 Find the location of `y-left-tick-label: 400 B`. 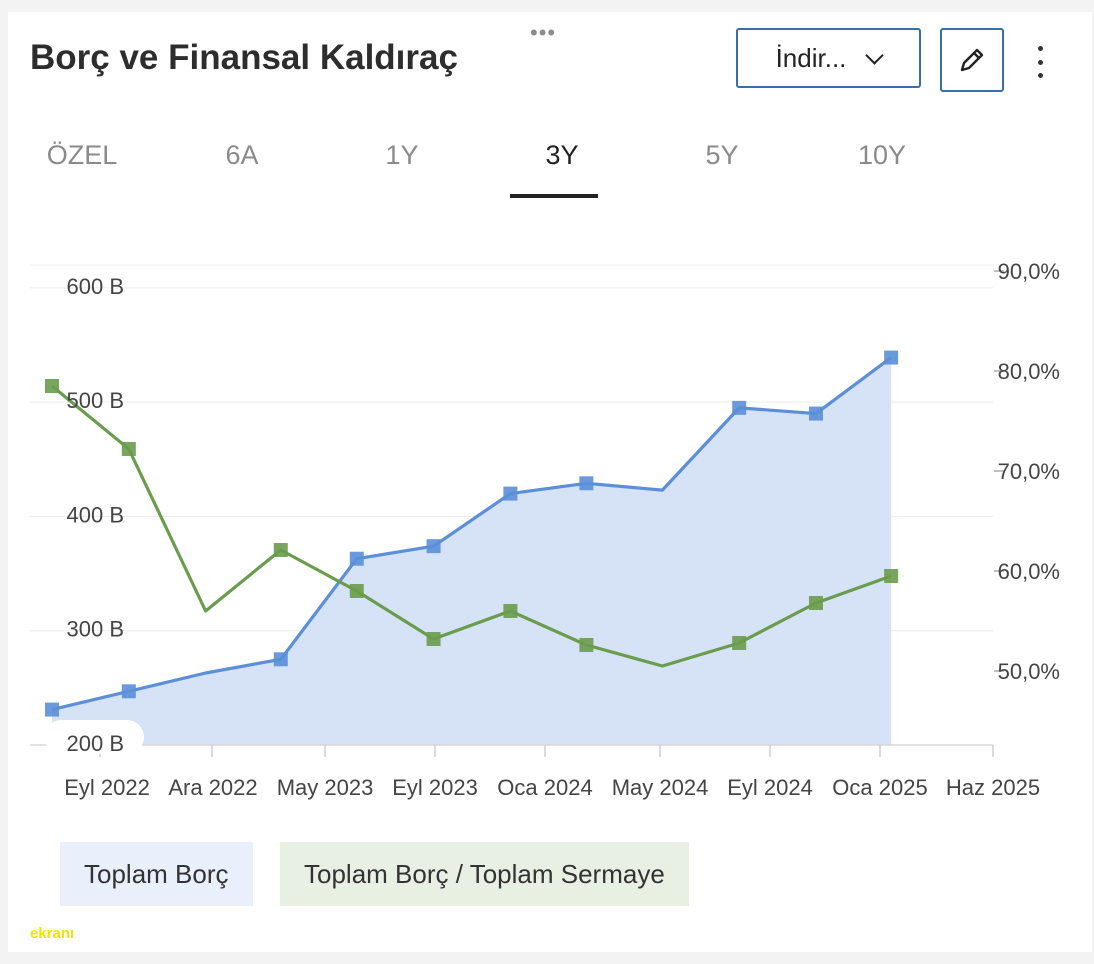

y-left-tick-label: 400 B is located at coordinates (96, 514).